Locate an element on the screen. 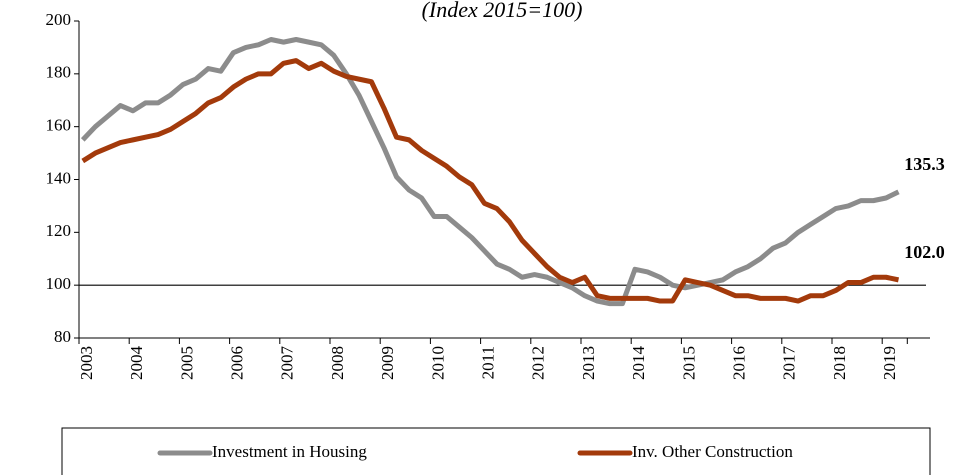 The image size is (980, 475). legend-label: Inv. Other Construction is located at coordinates (712, 451).